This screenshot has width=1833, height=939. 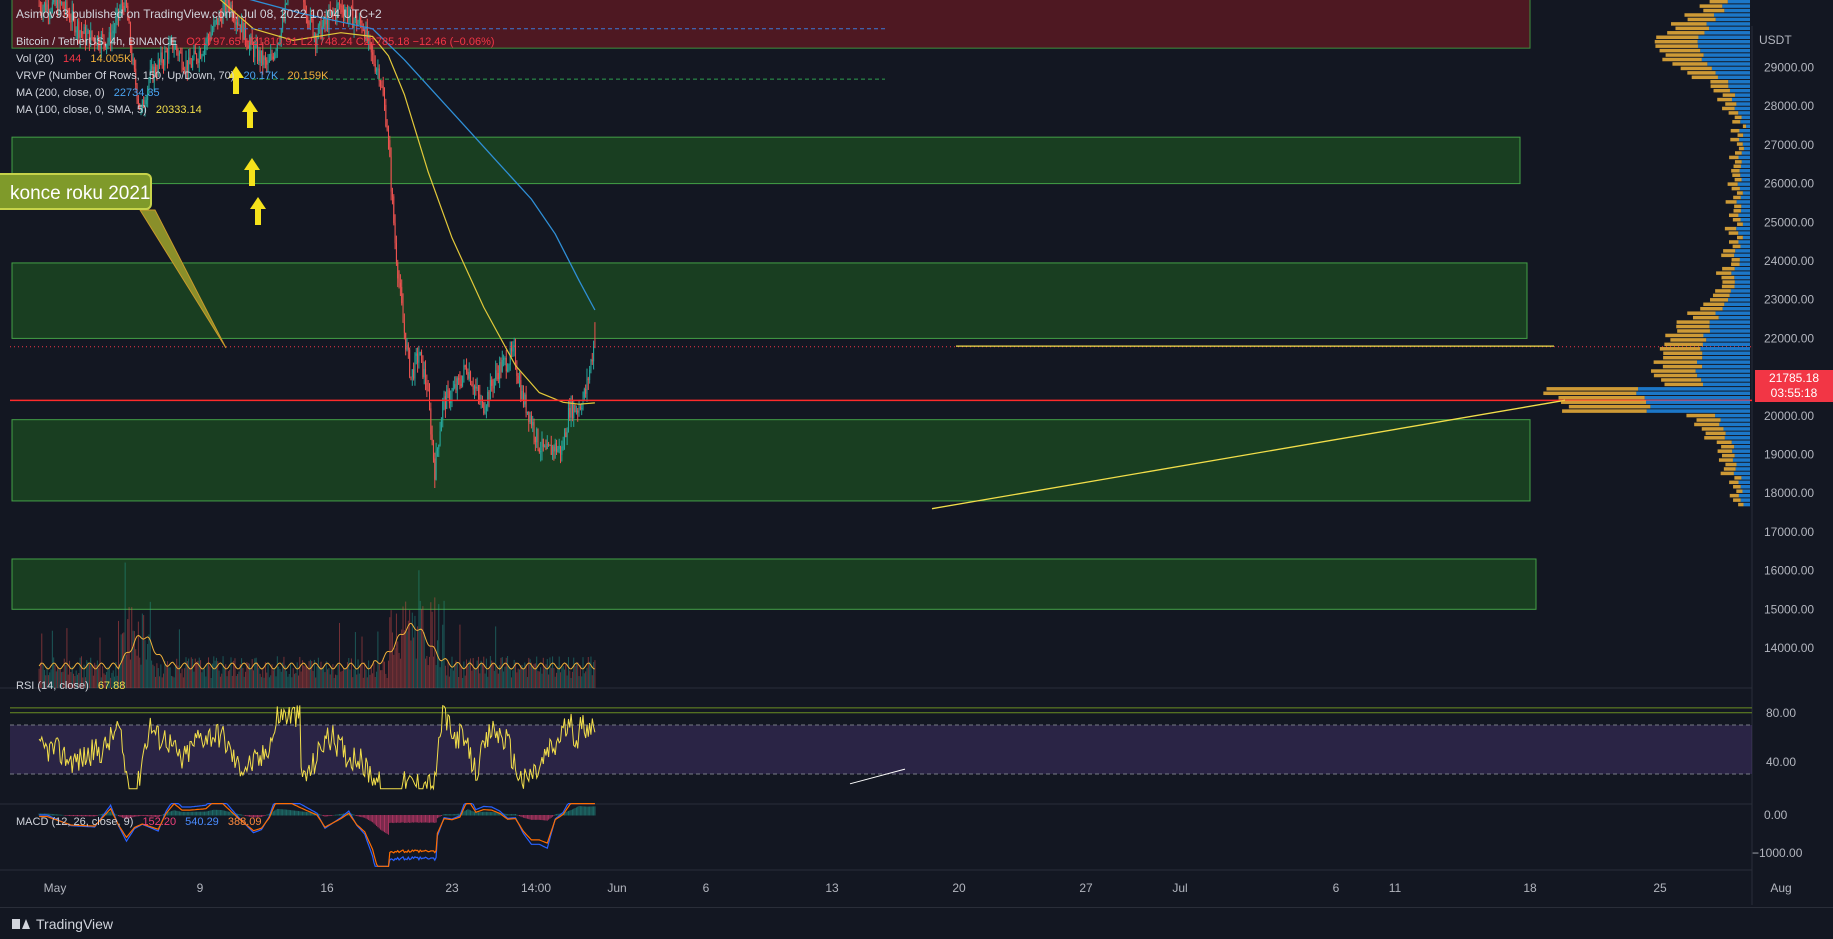 I want to click on price-tick-label: 17000.00, so click(x=1789, y=532).